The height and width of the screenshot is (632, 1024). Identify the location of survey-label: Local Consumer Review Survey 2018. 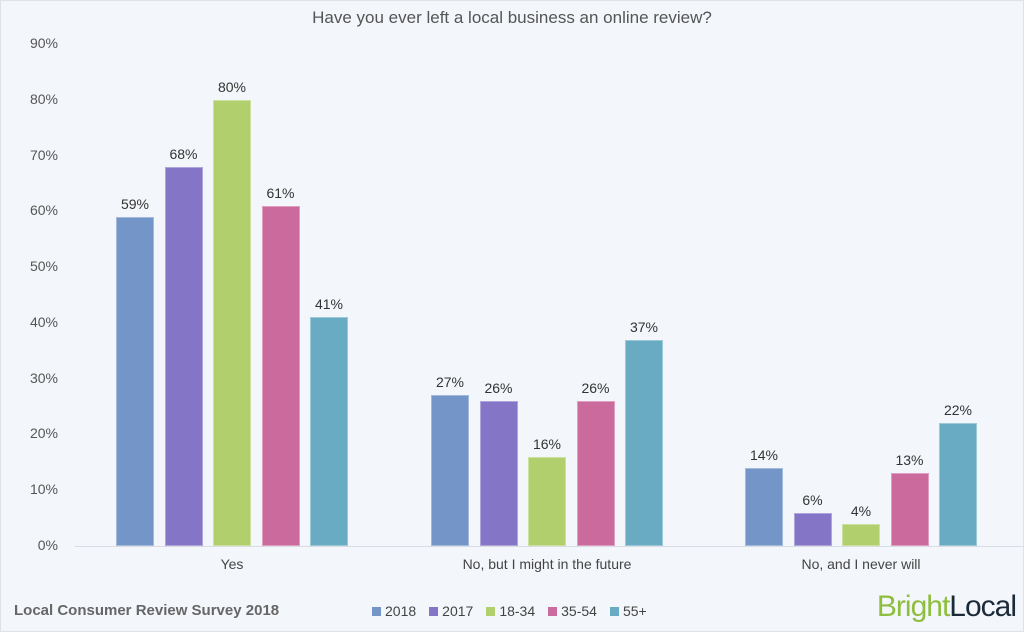
(147, 610).